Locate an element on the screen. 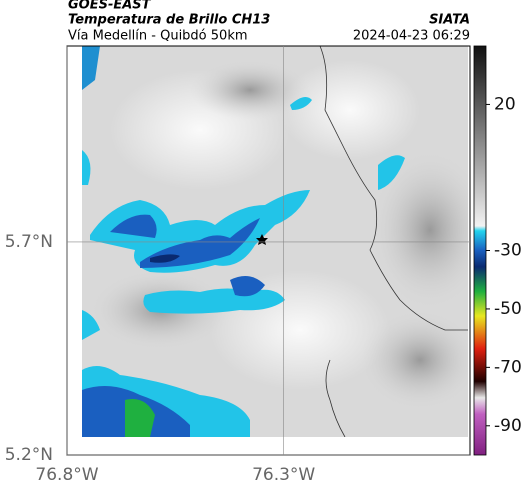  colorbar-tick-label: -50 is located at coordinates (508, 309).